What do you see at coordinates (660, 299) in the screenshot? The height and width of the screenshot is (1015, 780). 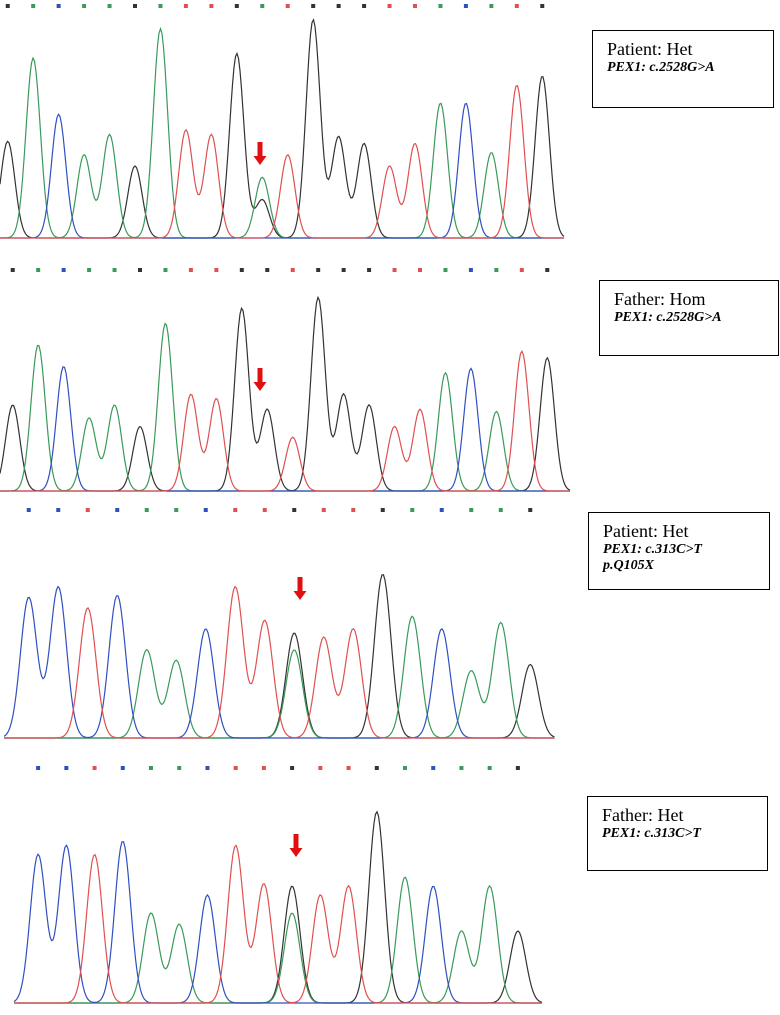 I see `sample-label: Father: Hom` at bounding box center [660, 299].